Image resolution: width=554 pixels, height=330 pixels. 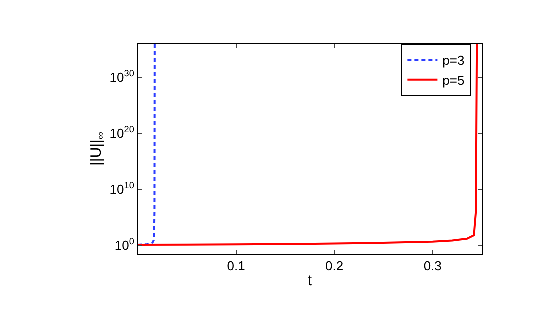 What do you see at coordinates (335, 266) in the screenshot?
I see `x-tick-label: 0.2` at bounding box center [335, 266].